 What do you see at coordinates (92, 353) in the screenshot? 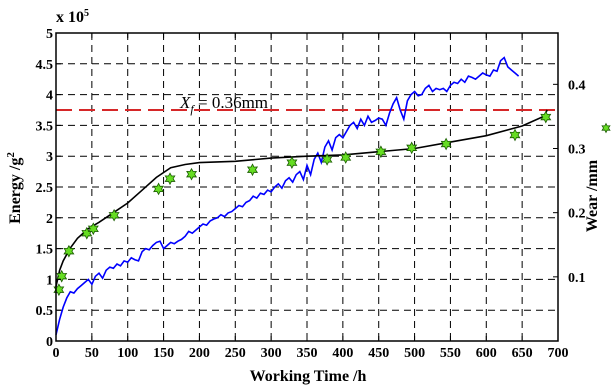
I see `x-tick-label: 50` at bounding box center [92, 353].